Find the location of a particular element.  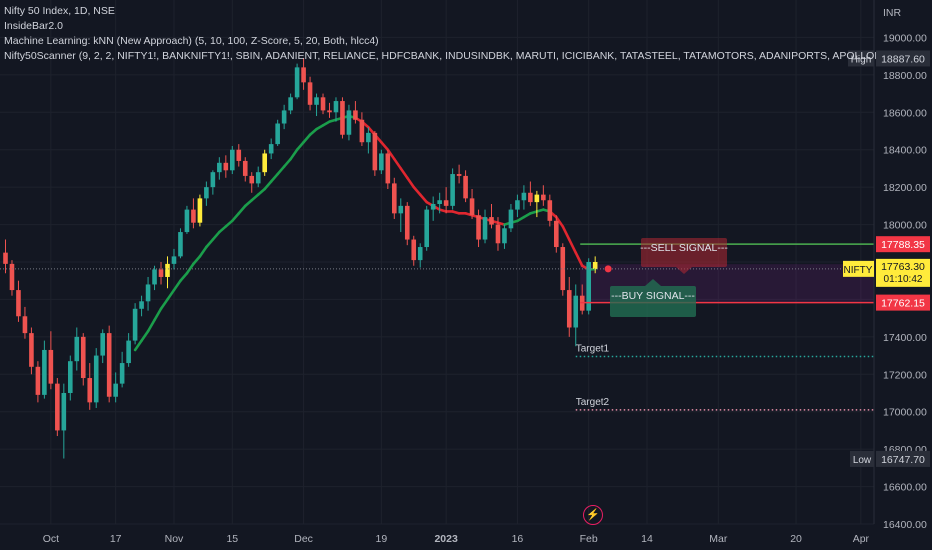

y-tick-label: 18200.00 is located at coordinates (905, 188).